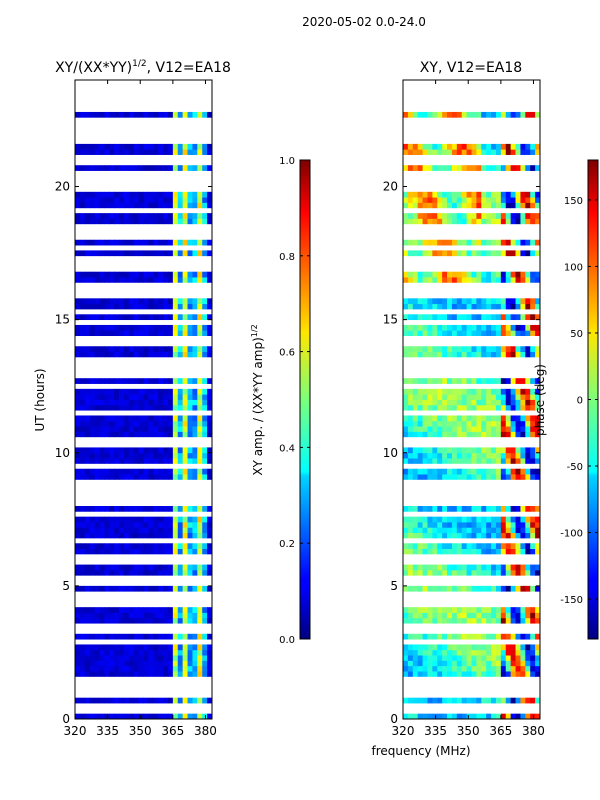 This screenshot has width=600, height=800. I want to click on phase-y-tick-label: 10, so click(390, 453).